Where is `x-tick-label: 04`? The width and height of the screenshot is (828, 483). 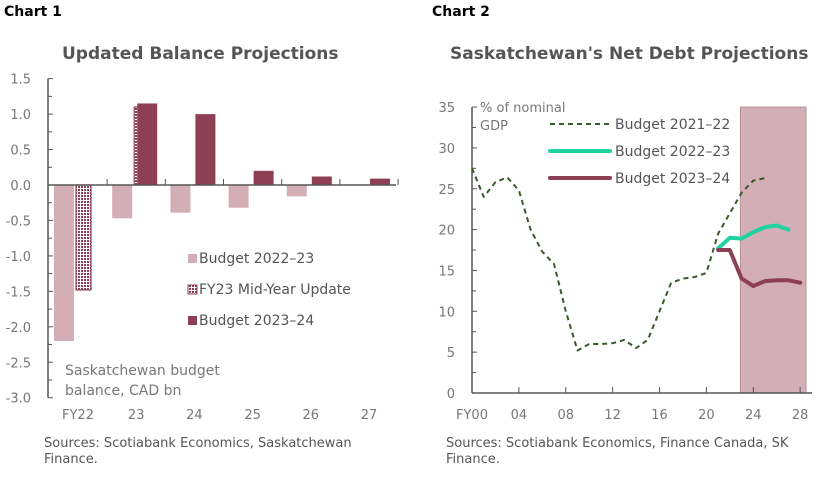
x-tick-label: 04 is located at coordinates (519, 414).